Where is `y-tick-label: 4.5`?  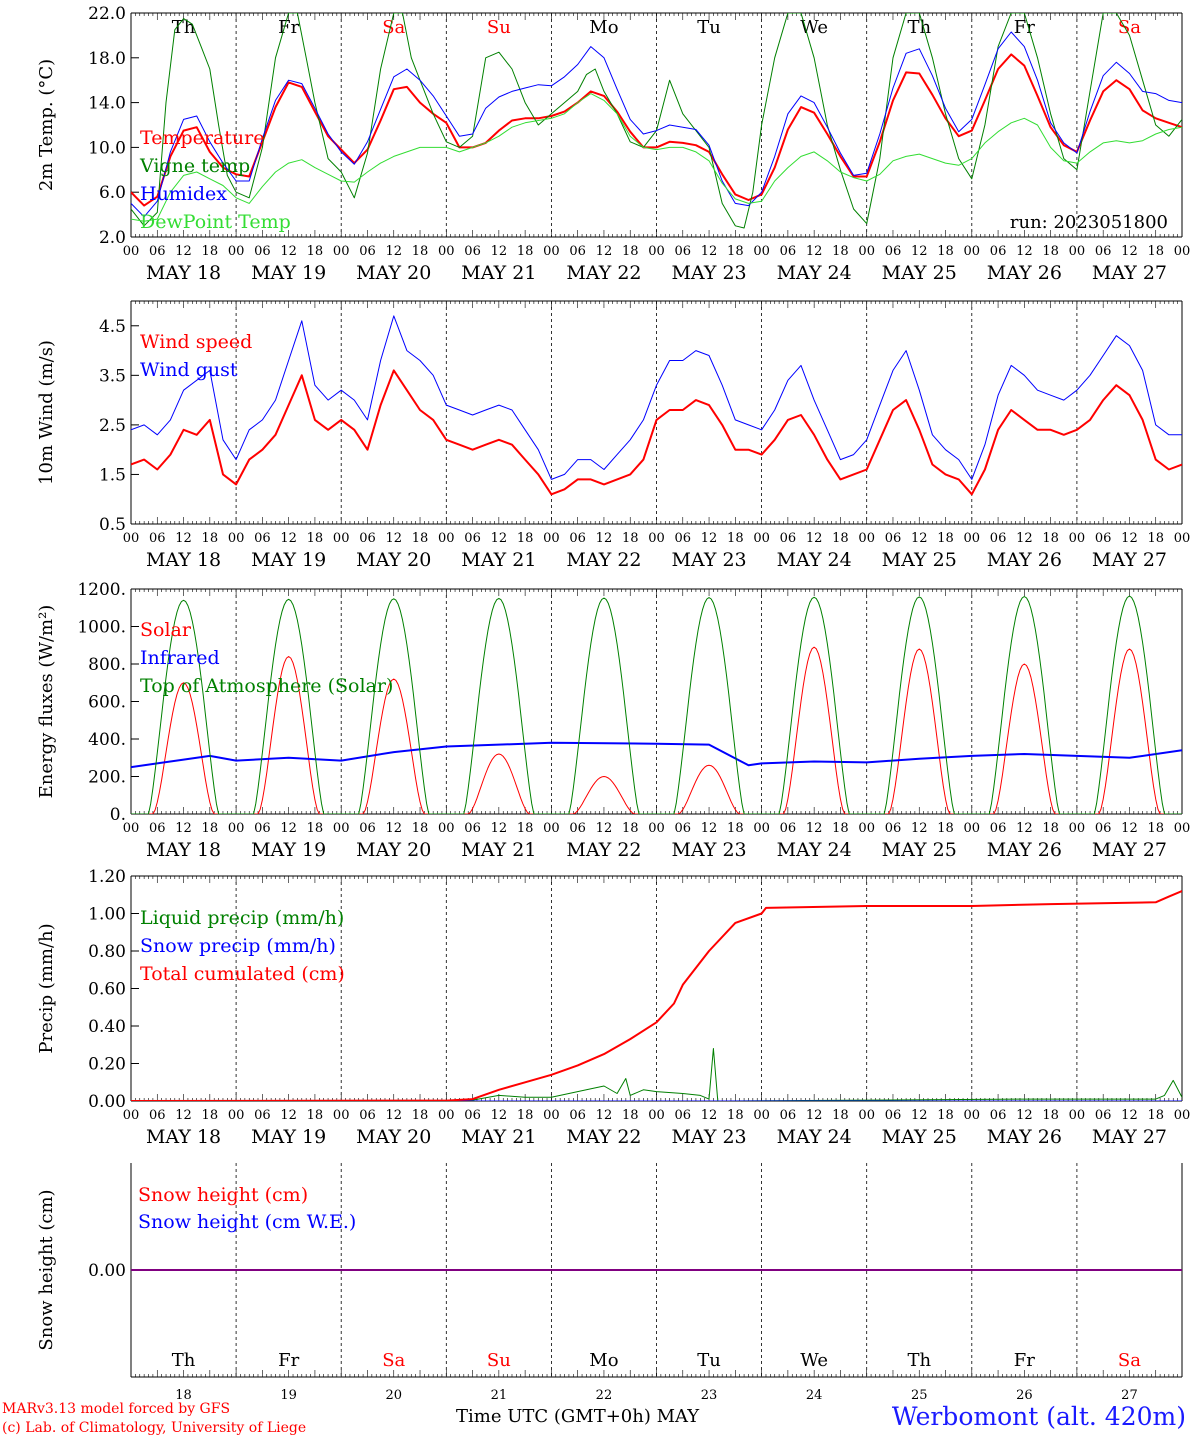
y-tick-label: 4.5 is located at coordinates (112, 327).